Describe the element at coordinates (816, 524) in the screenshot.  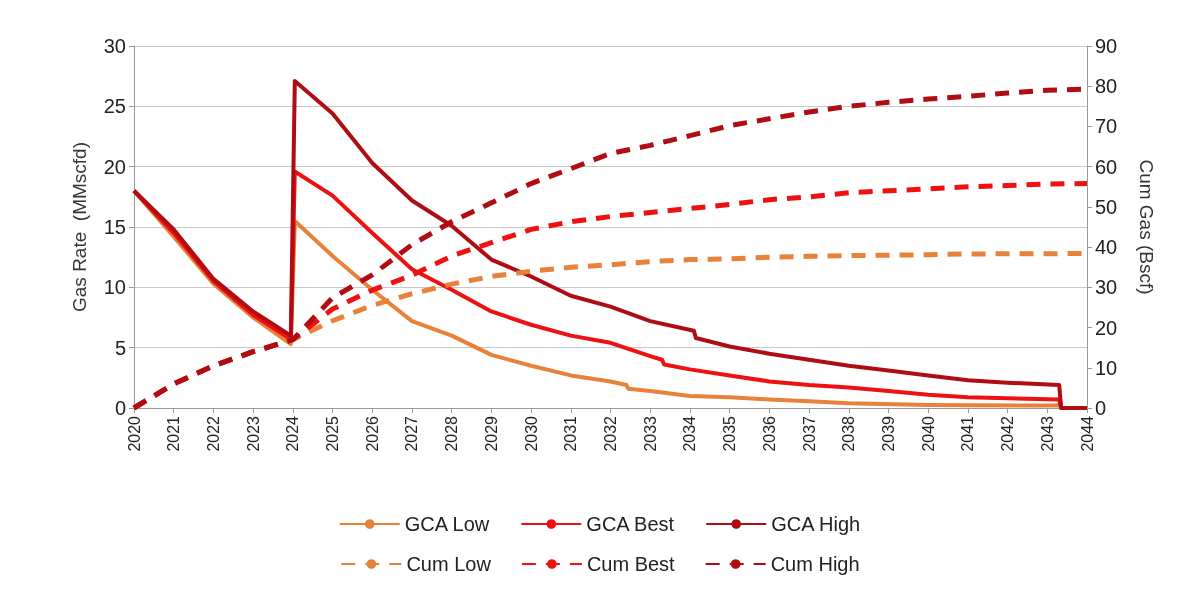
I see `legend-label: GCA High` at that location.